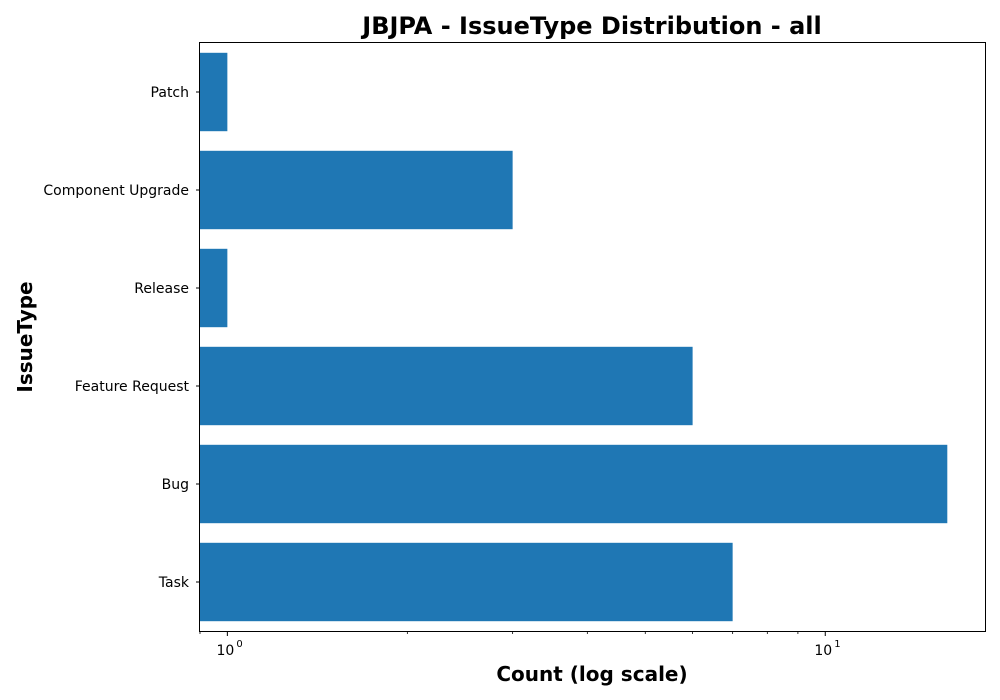  What do you see at coordinates (214, 288) in the screenshot?
I see `bar-release` at bounding box center [214, 288].